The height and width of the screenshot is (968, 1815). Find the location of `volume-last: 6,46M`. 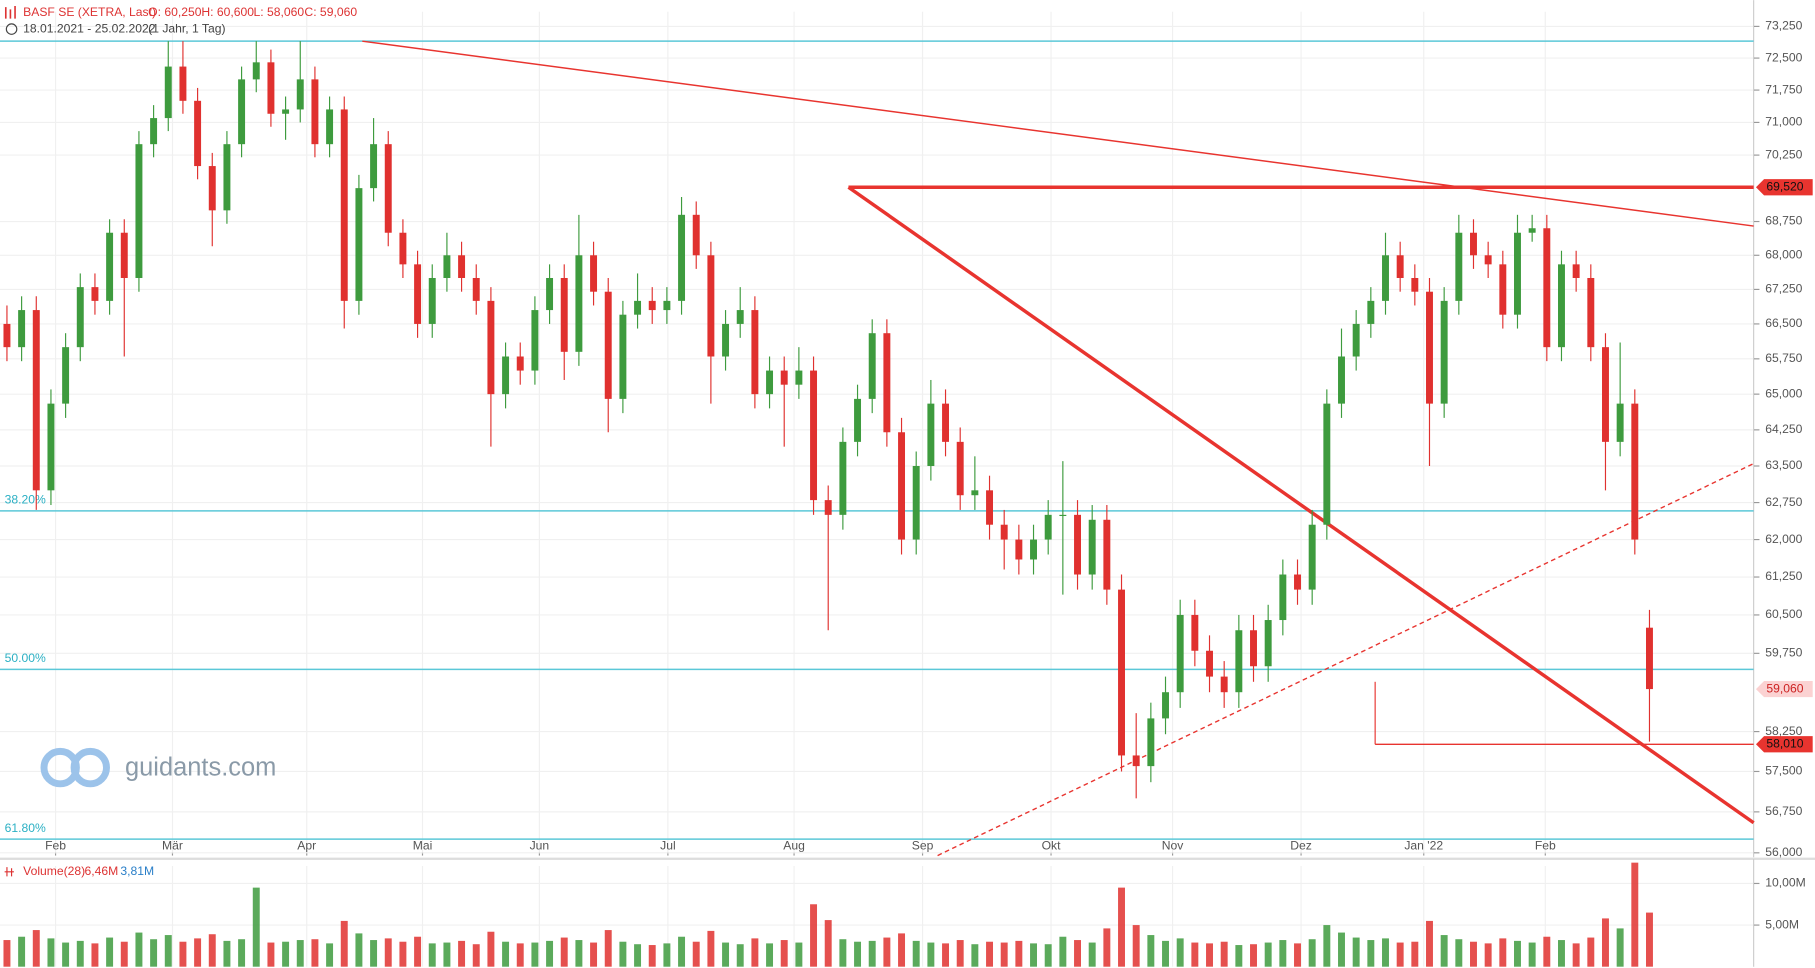

volume-last: 6,46M is located at coordinates (101, 871).